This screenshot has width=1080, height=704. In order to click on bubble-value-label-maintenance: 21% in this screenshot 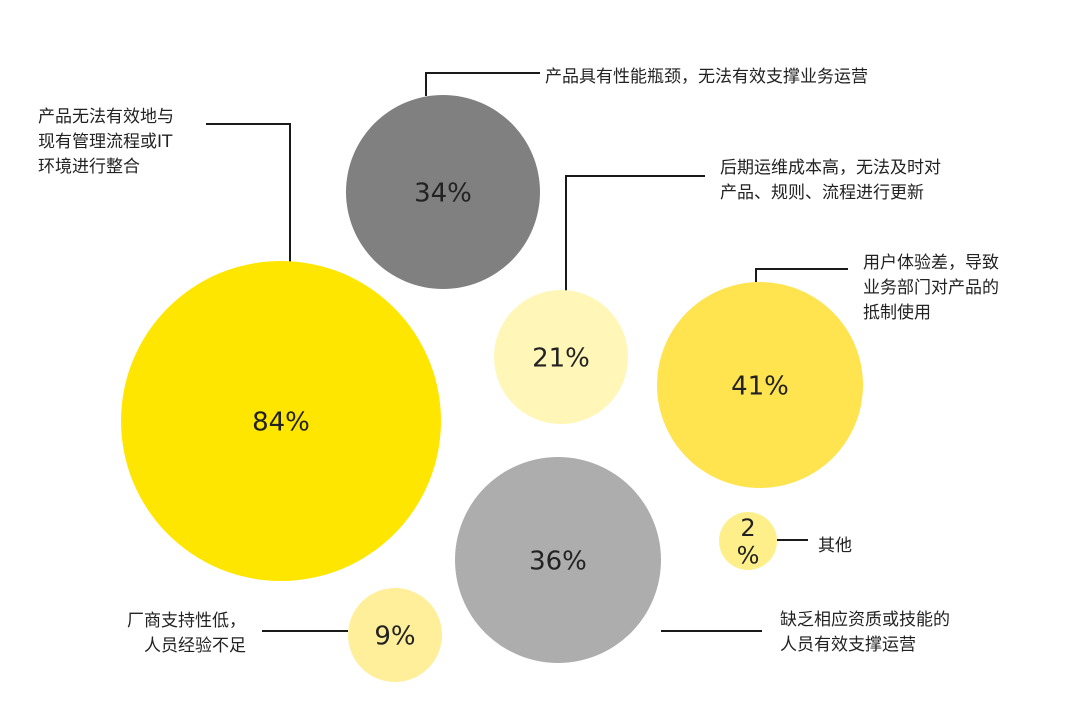, I will do `click(561, 358)`.